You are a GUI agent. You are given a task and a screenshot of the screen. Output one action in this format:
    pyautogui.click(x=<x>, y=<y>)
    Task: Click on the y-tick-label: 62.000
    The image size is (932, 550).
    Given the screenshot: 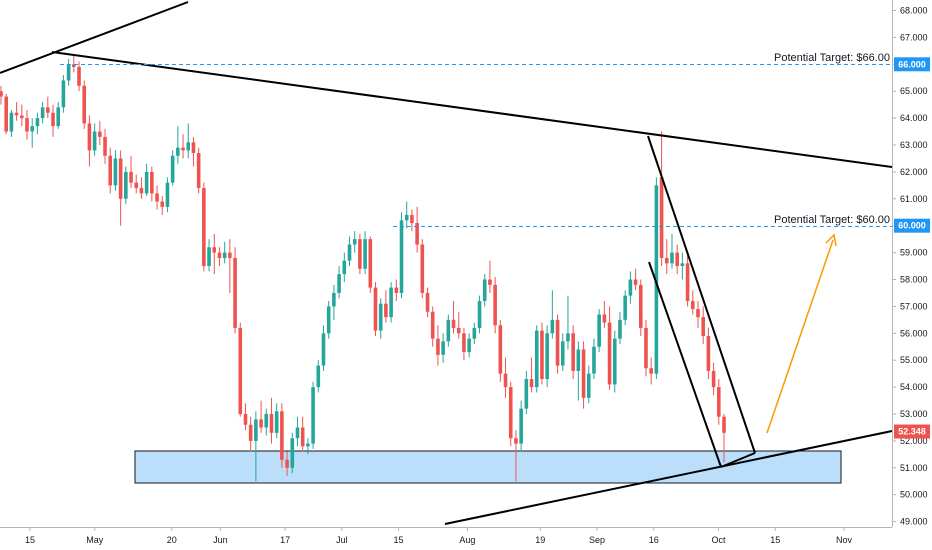 What is the action you would take?
    pyautogui.click(x=914, y=172)
    